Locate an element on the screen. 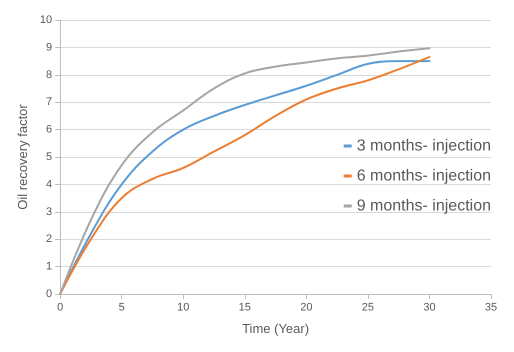 The image size is (514, 352). y-tick-label: 8 is located at coordinates (49, 74).